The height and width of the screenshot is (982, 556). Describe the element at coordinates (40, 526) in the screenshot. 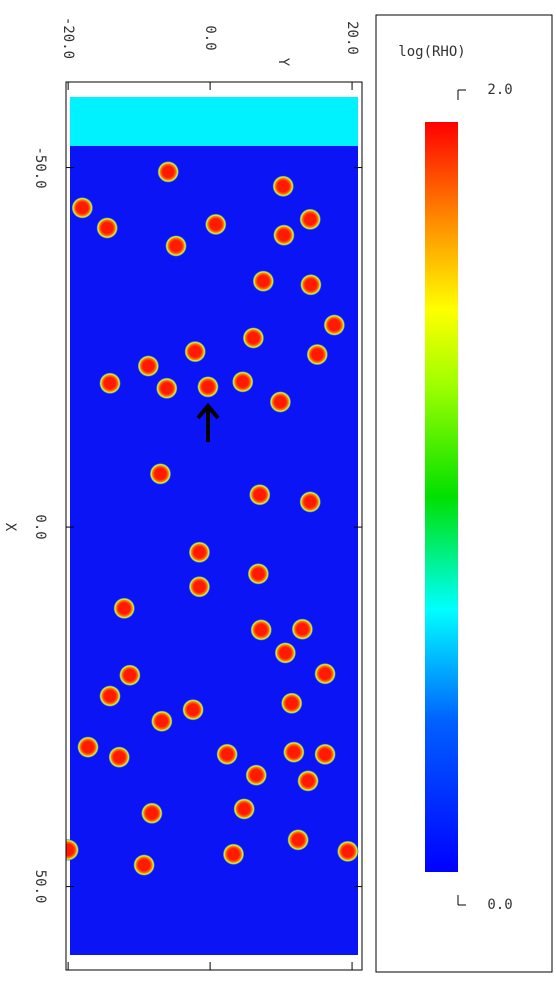

I see `x-tick-label: 0.0` at that location.